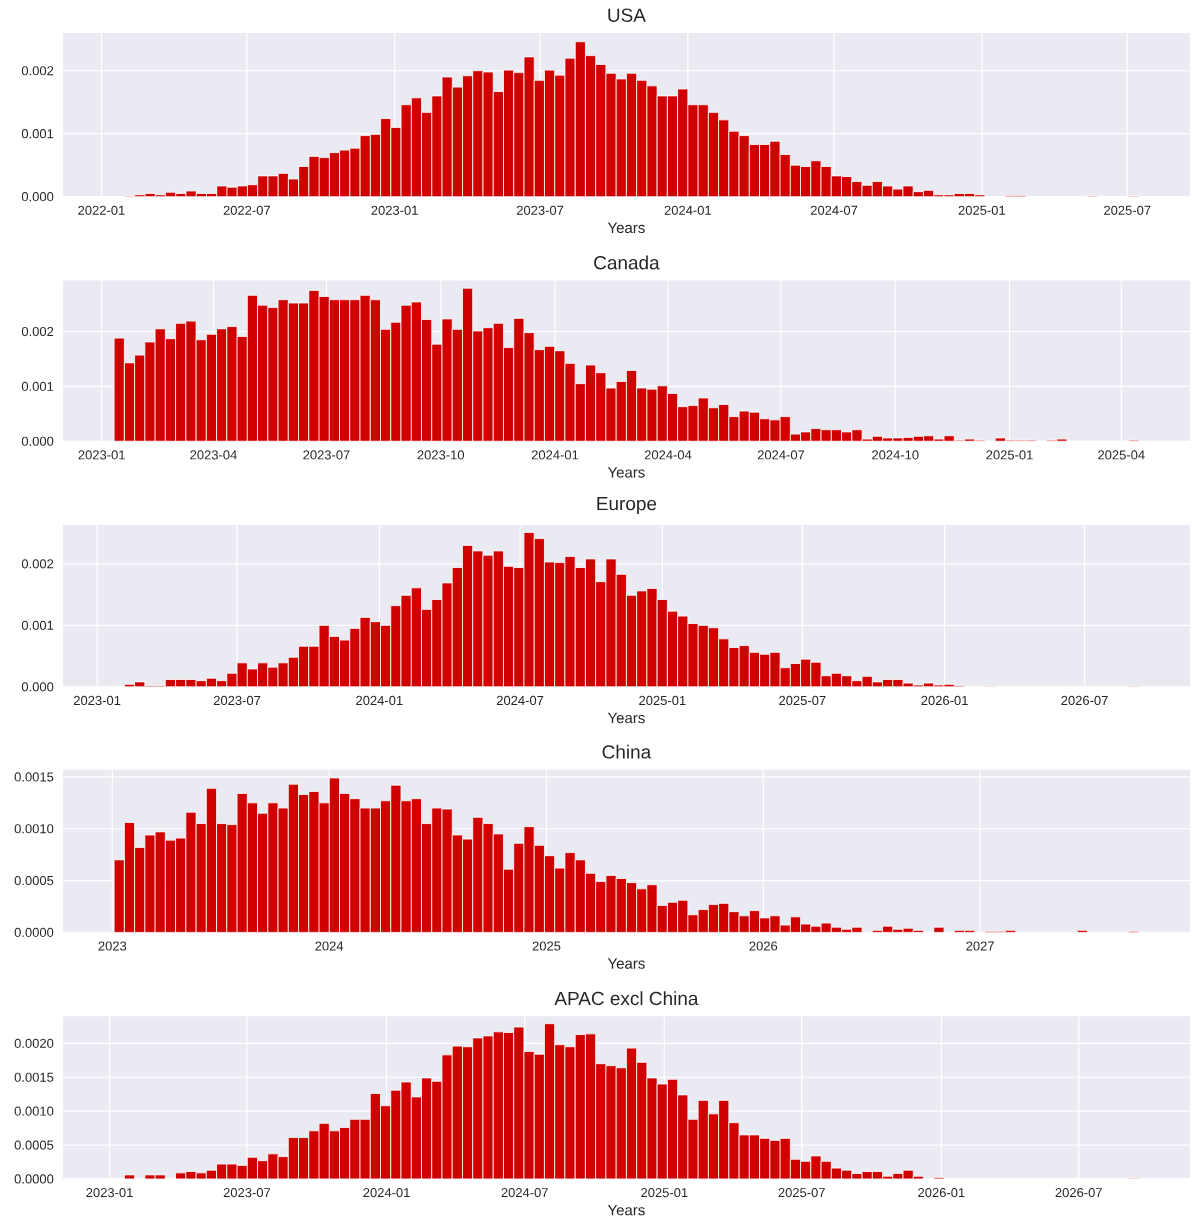 This screenshot has width=1192, height=1222. I want to click on x-tick-label: 2023-10, so click(441, 455).